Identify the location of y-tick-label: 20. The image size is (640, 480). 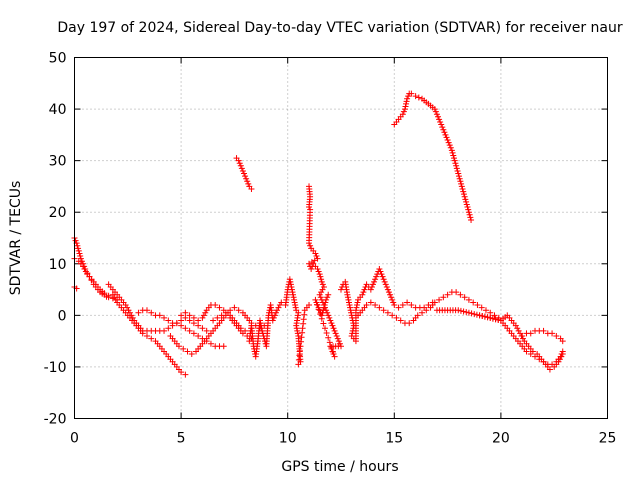
(58, 213).